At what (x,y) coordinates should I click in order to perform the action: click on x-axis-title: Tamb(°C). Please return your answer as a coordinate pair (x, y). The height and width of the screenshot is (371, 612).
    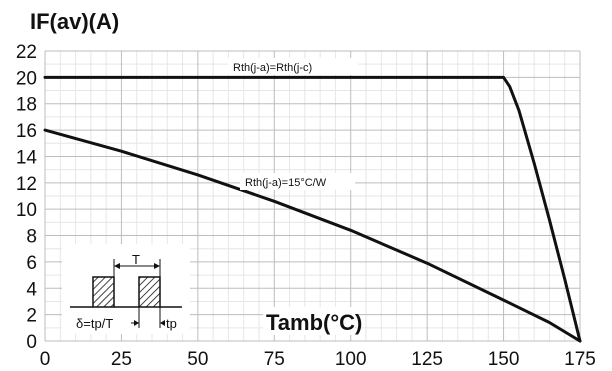
    Looking at the image, I should click on (314, 322).